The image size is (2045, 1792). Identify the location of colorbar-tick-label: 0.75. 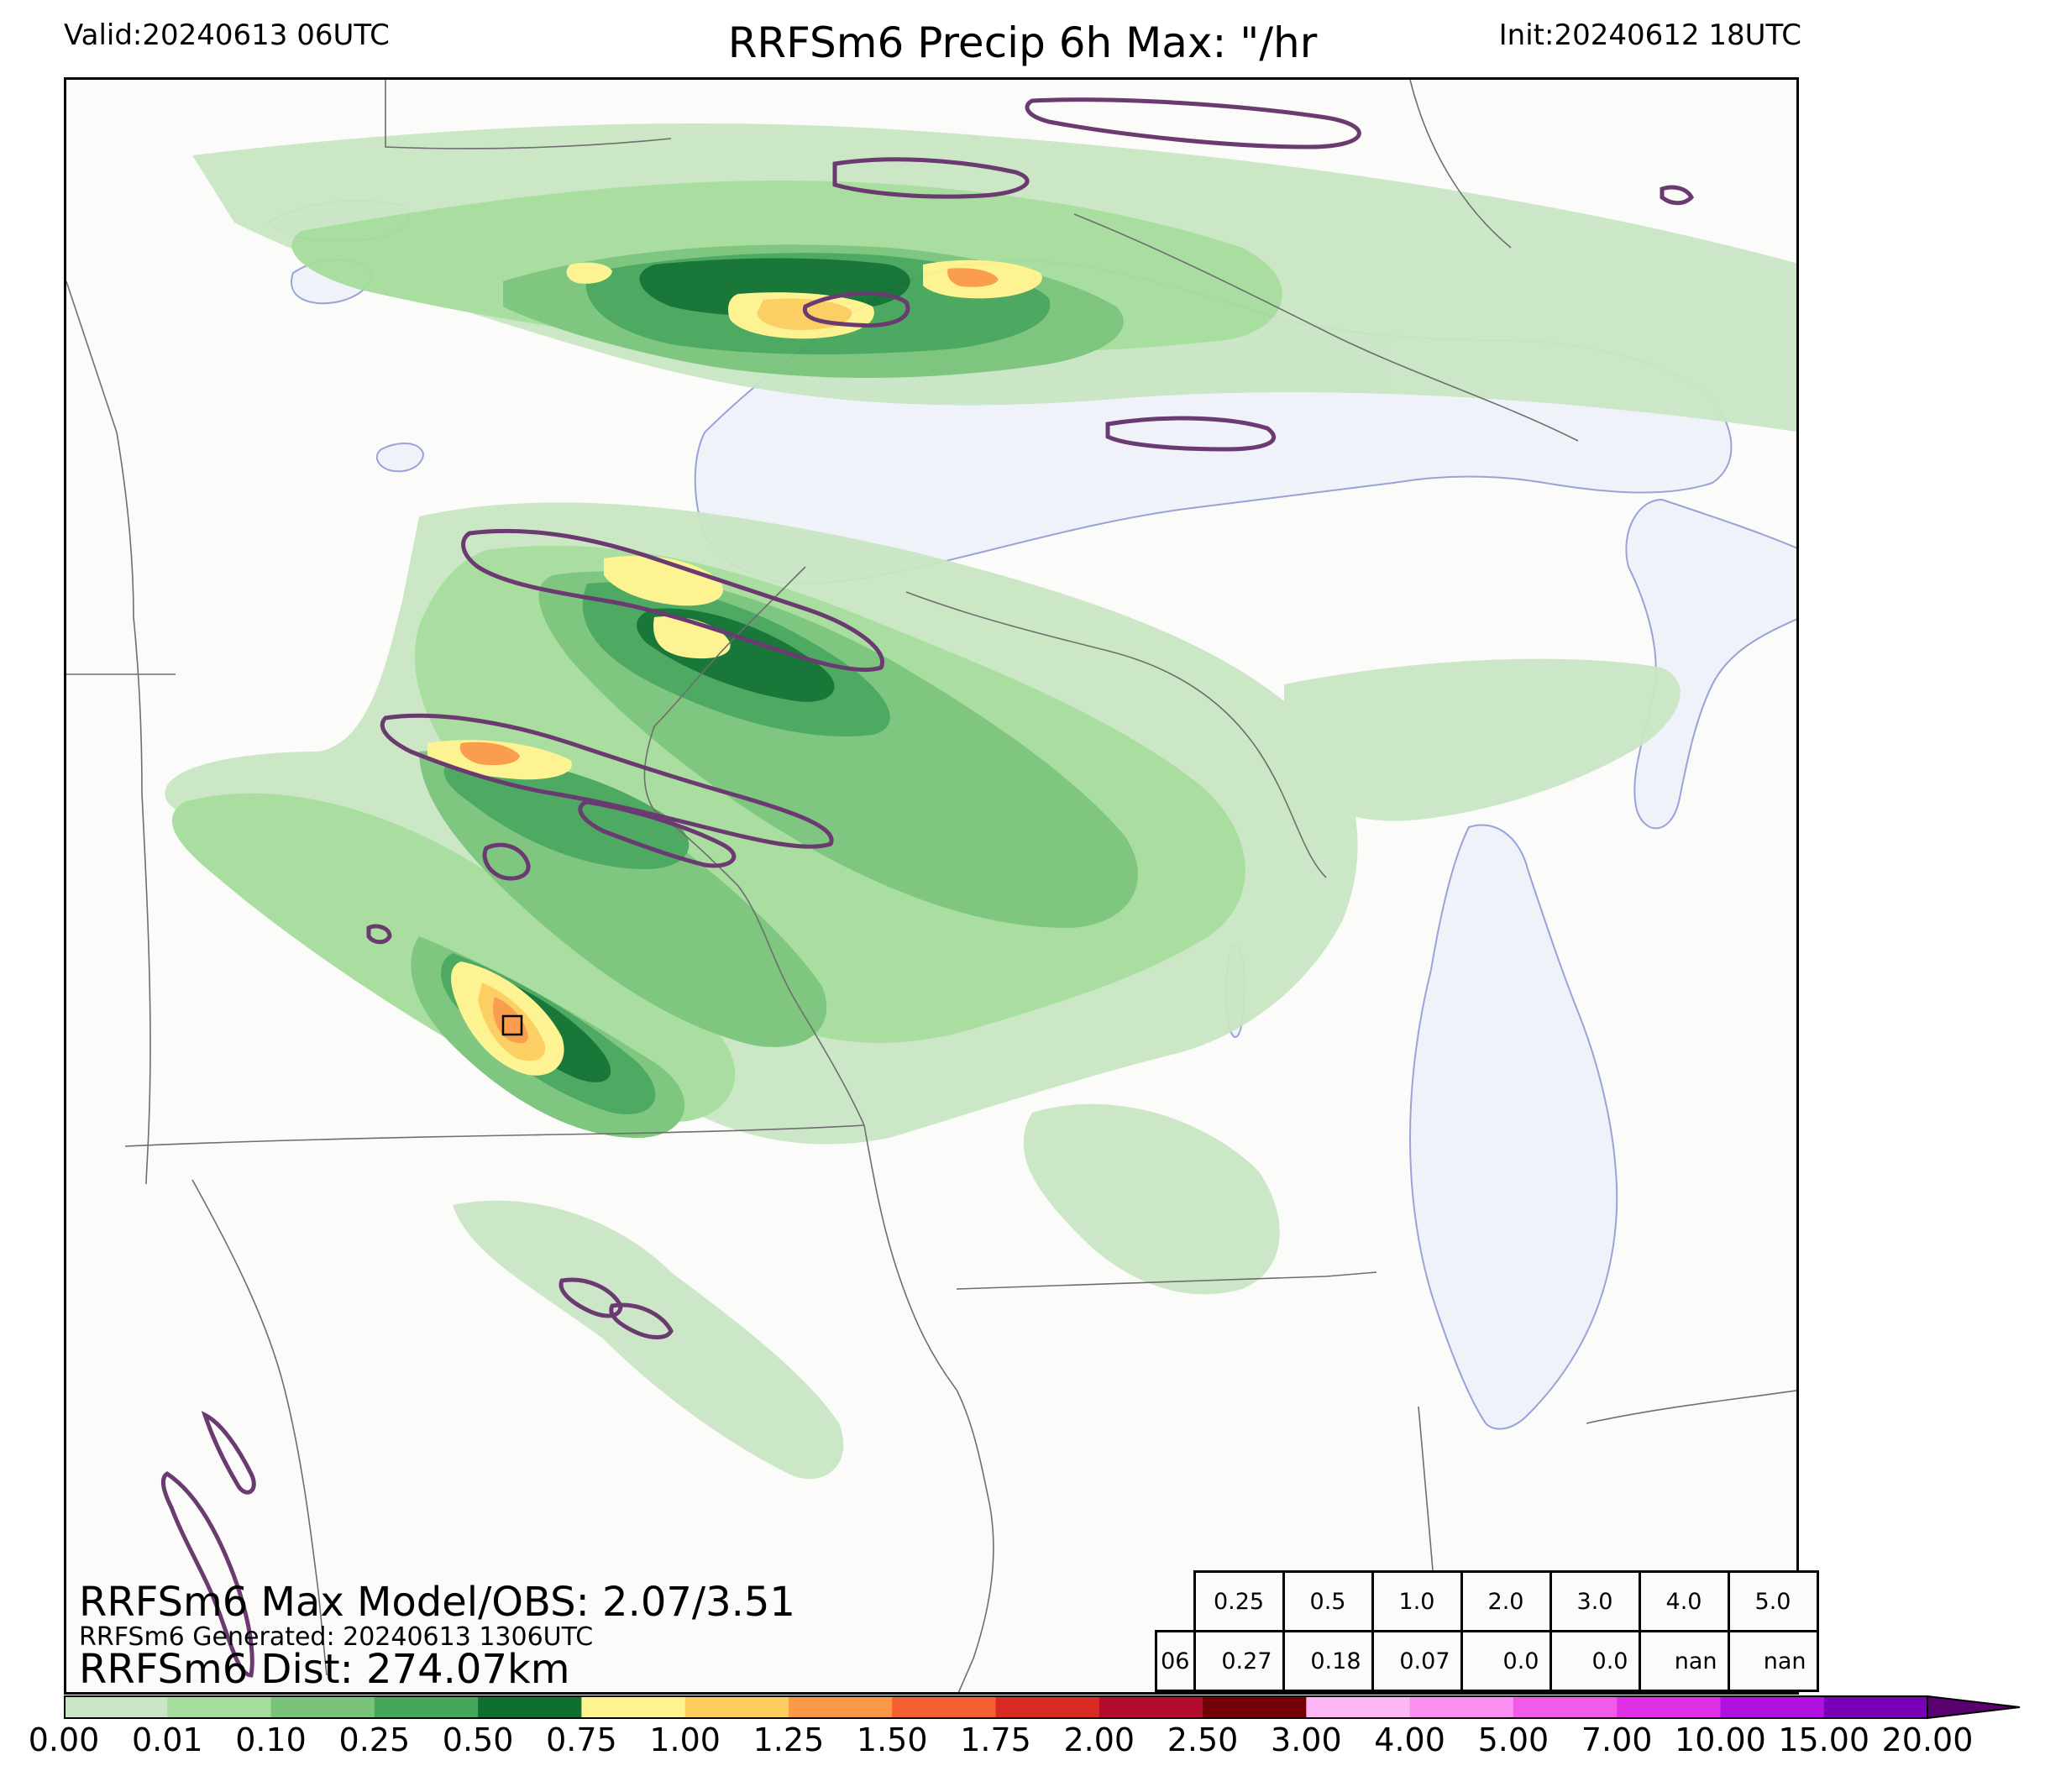
(581, 1739).